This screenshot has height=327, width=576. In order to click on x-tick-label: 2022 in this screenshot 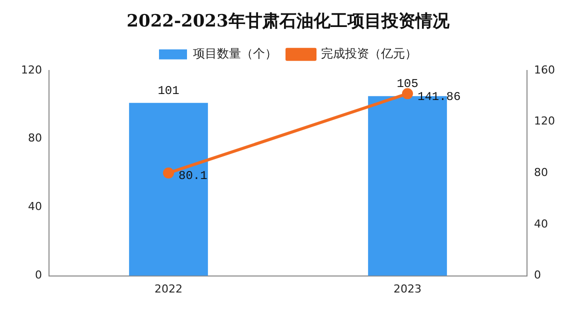, I will do `click(168, 289)`.